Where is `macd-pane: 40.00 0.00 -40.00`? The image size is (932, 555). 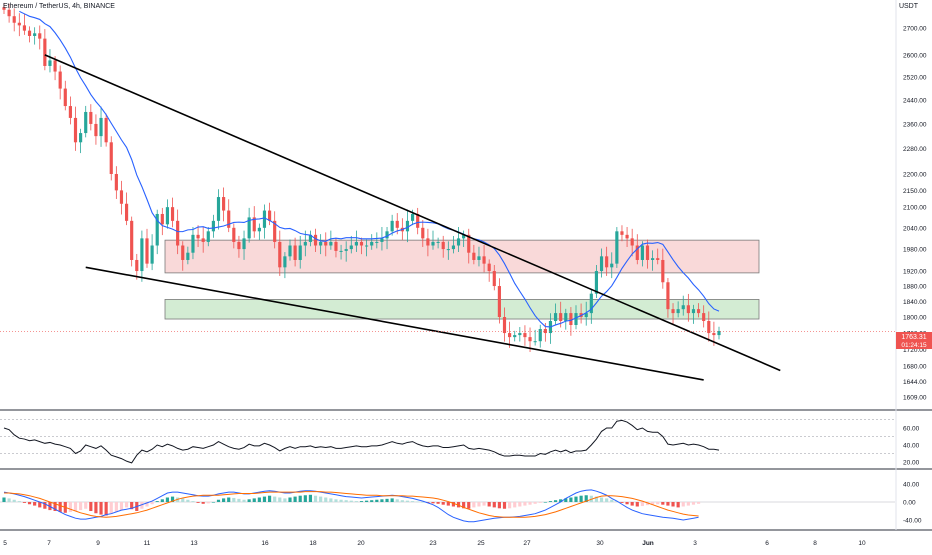 macd-pane: 40.00 0.00 -40.00 is located at coordinates (461, 503).